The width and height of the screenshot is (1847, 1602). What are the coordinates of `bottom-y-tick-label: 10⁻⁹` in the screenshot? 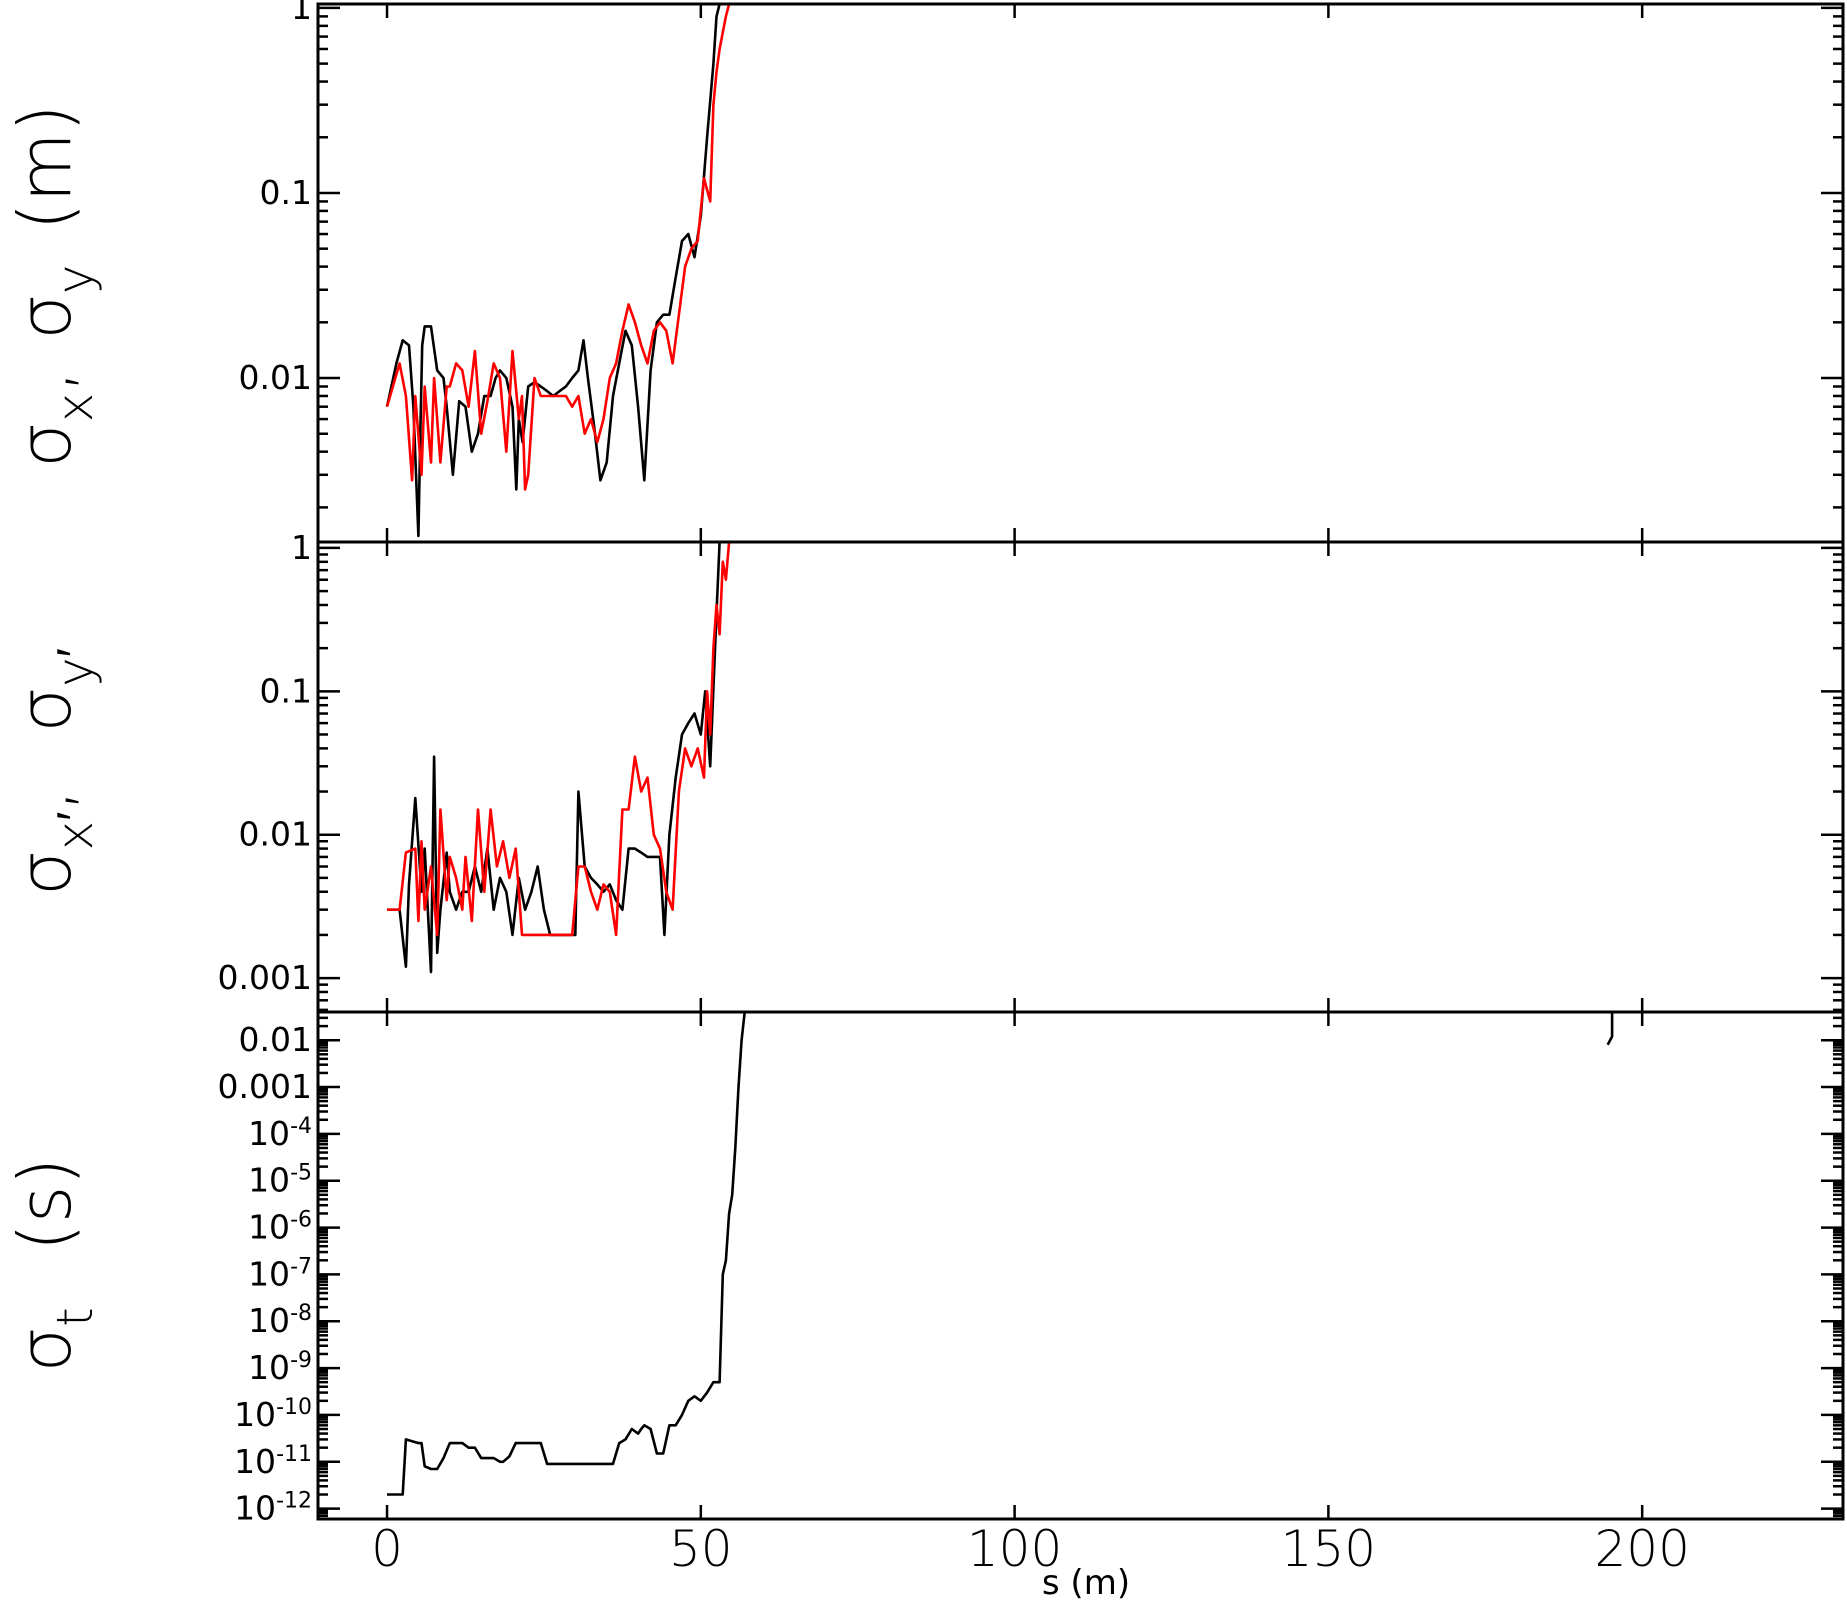 It's located at (280, 1367).